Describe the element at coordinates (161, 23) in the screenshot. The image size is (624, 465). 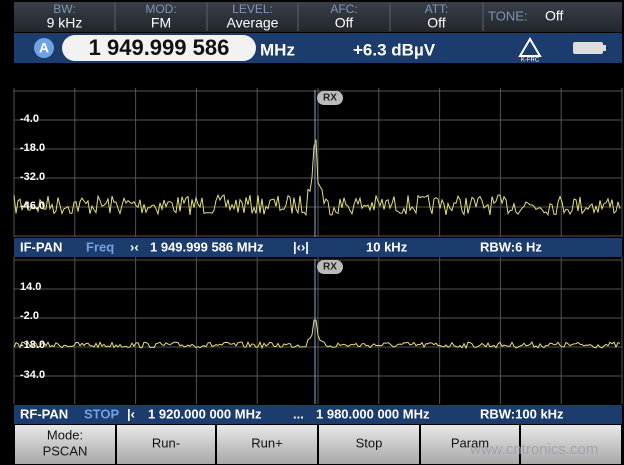
I see `status-value: FM` at that location.